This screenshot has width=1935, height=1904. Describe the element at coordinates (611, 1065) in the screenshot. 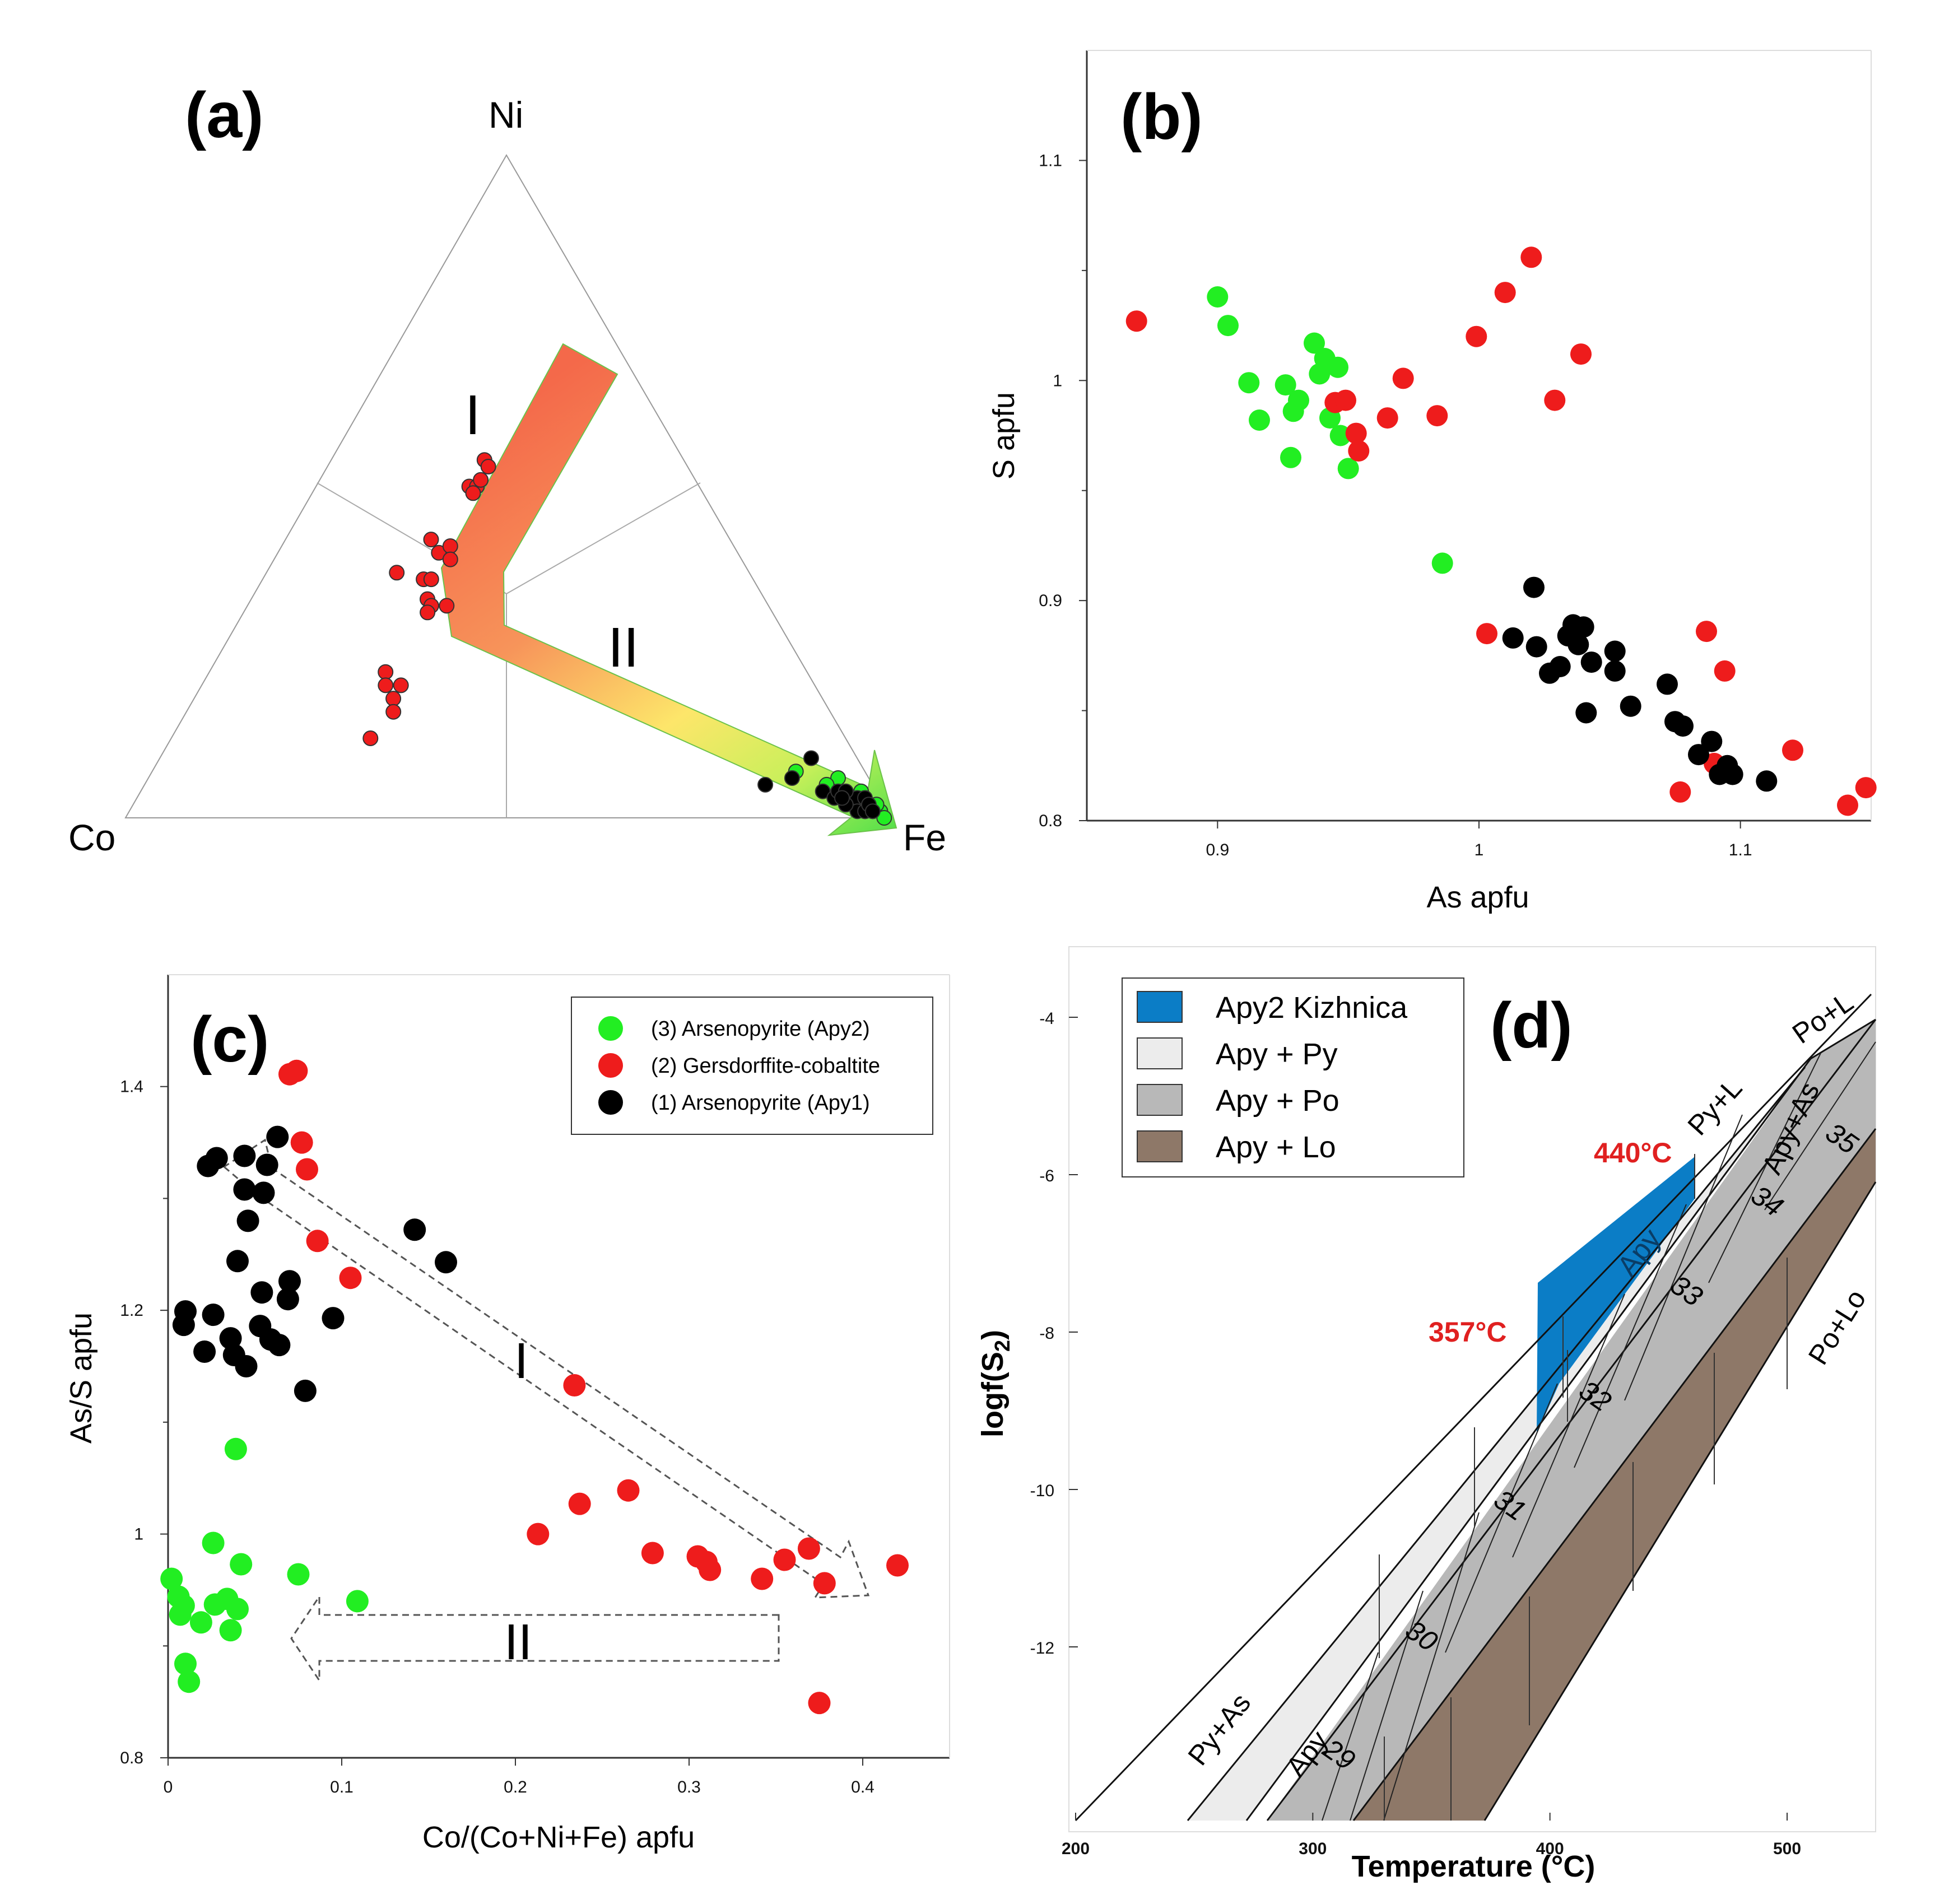

I see `legend-marker-gersdorffite` at that location.